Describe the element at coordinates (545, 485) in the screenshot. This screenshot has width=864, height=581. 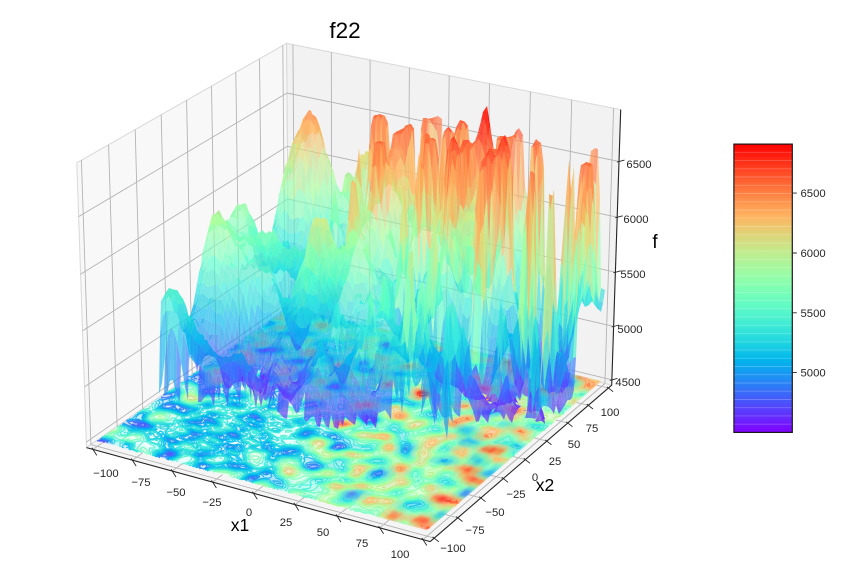
I see `svg-text: x2` at that location.